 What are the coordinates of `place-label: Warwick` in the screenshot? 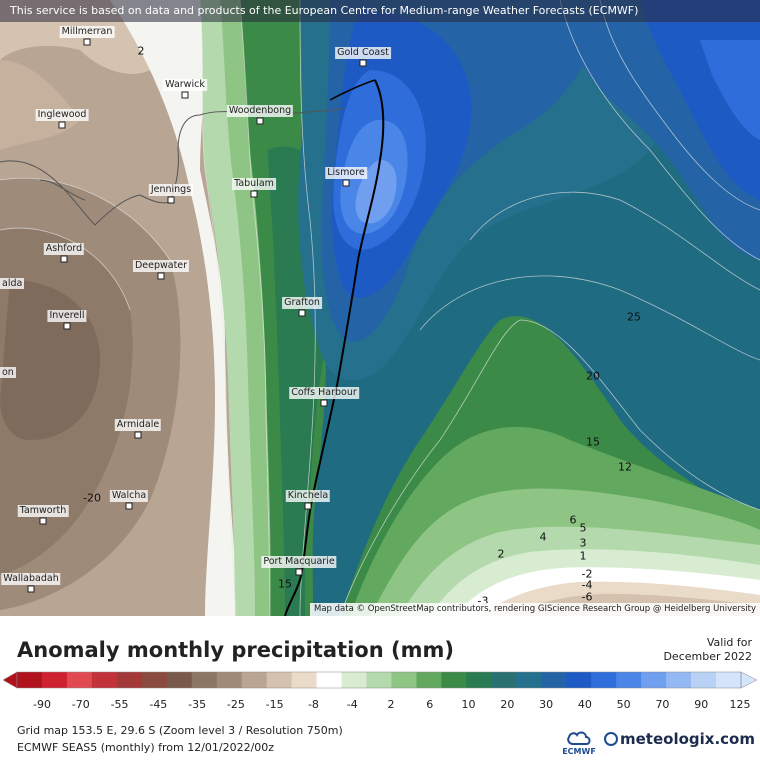 It's located at (185, 85).